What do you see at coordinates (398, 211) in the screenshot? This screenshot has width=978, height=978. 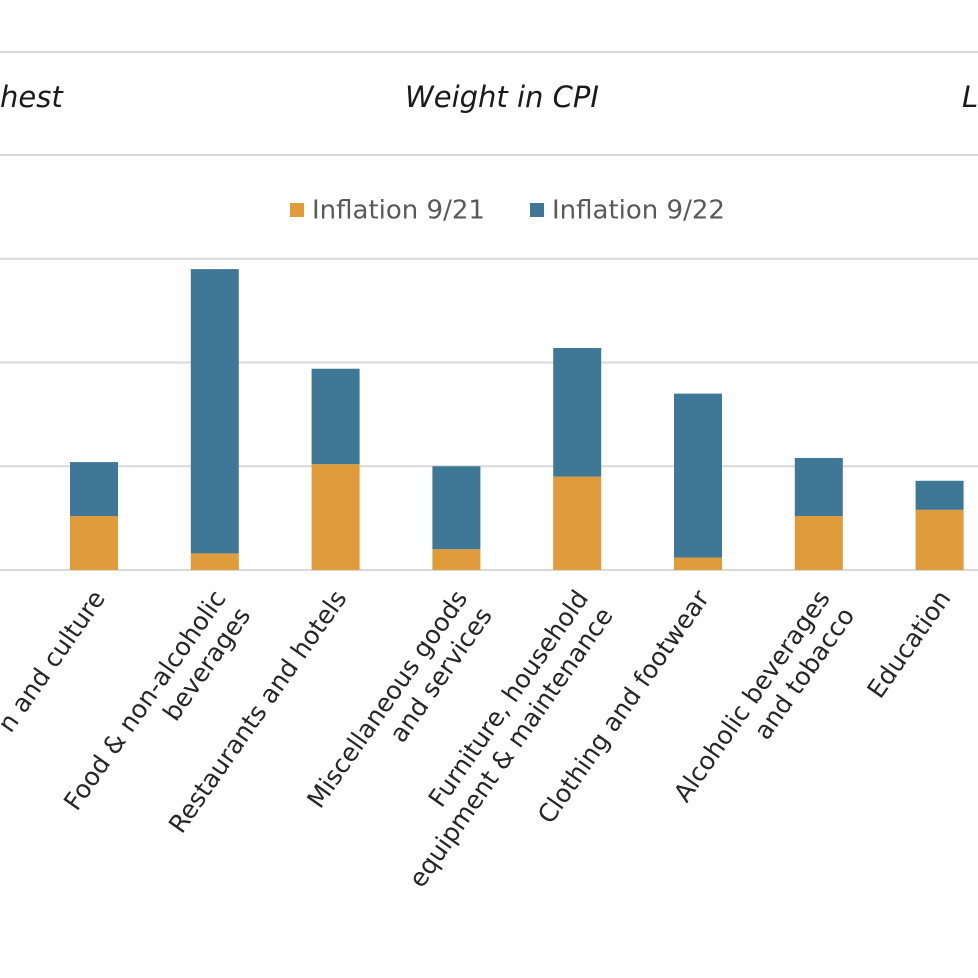 I see `legend-label: Inflation 9/21` at bounding box center [398, 211].